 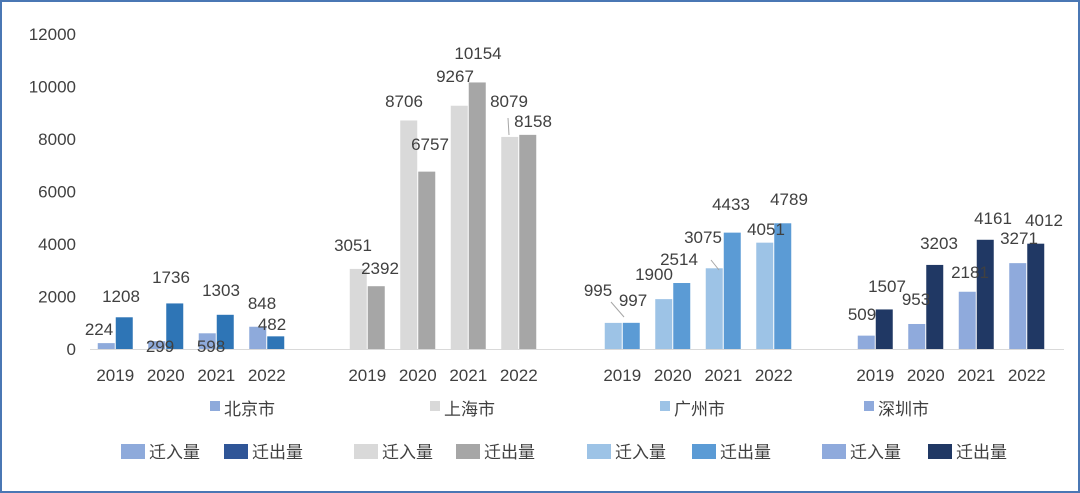 I want to click on data-label: 299, so click(x=160, y=346).